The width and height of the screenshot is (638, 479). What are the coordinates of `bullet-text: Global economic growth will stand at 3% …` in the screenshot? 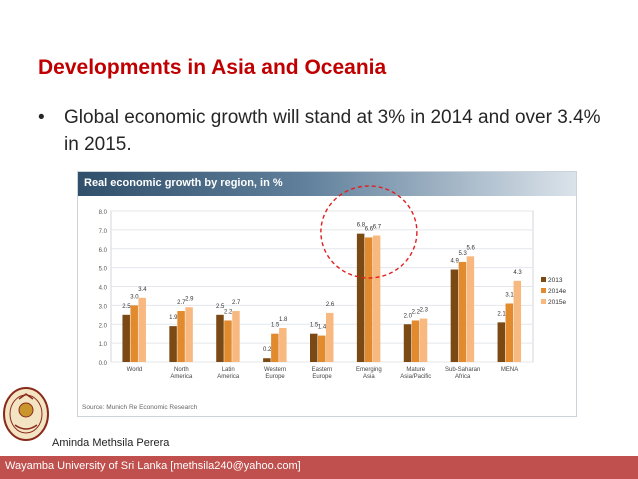 It's located at (332, 131).